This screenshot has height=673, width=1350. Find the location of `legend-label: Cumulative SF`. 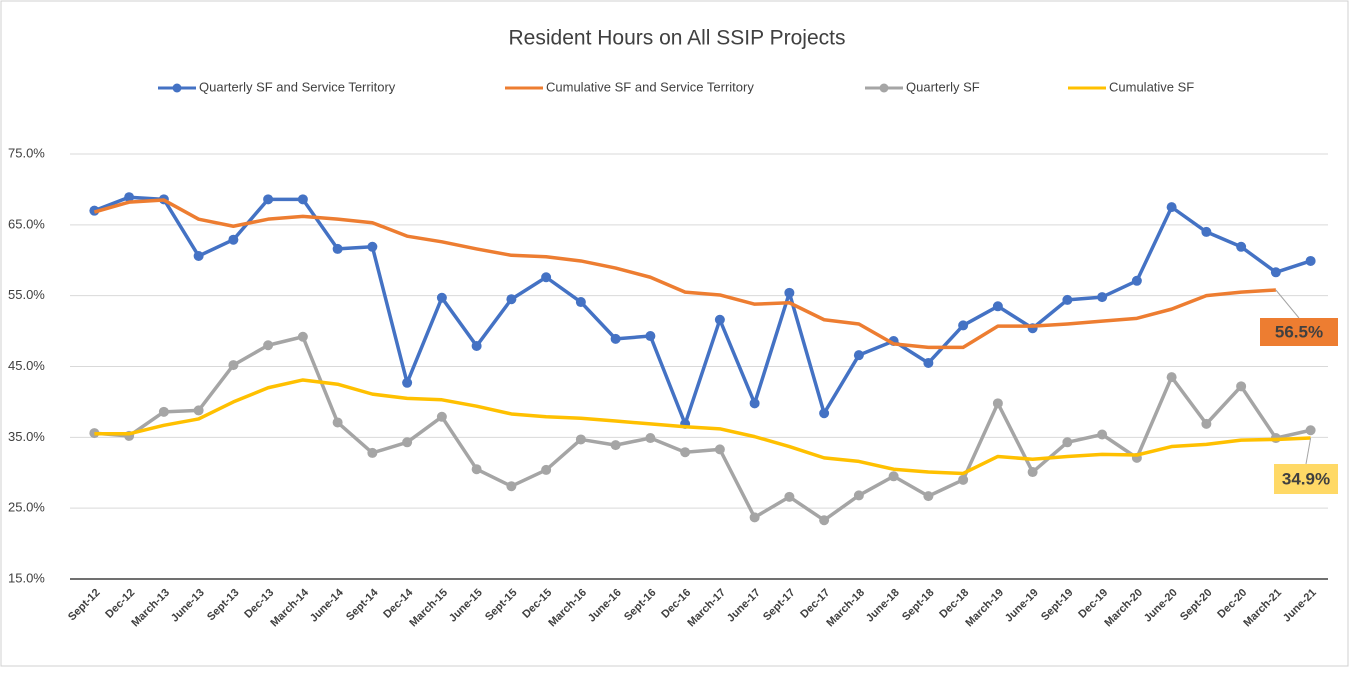

legend-label: Cumulative SF is located at coordinates (1151, 86).